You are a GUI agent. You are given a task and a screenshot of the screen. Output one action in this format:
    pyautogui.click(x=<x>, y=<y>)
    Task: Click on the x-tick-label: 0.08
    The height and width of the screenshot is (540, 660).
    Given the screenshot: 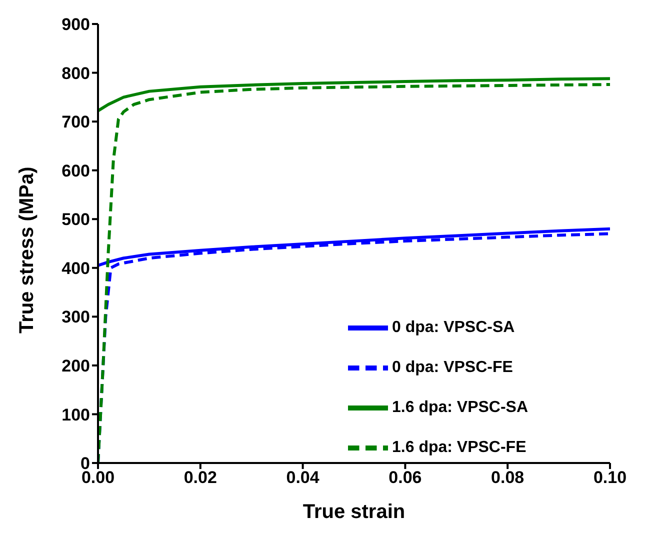 What is the action you would take?
    pyautogui.click(x=507, y=478)
    